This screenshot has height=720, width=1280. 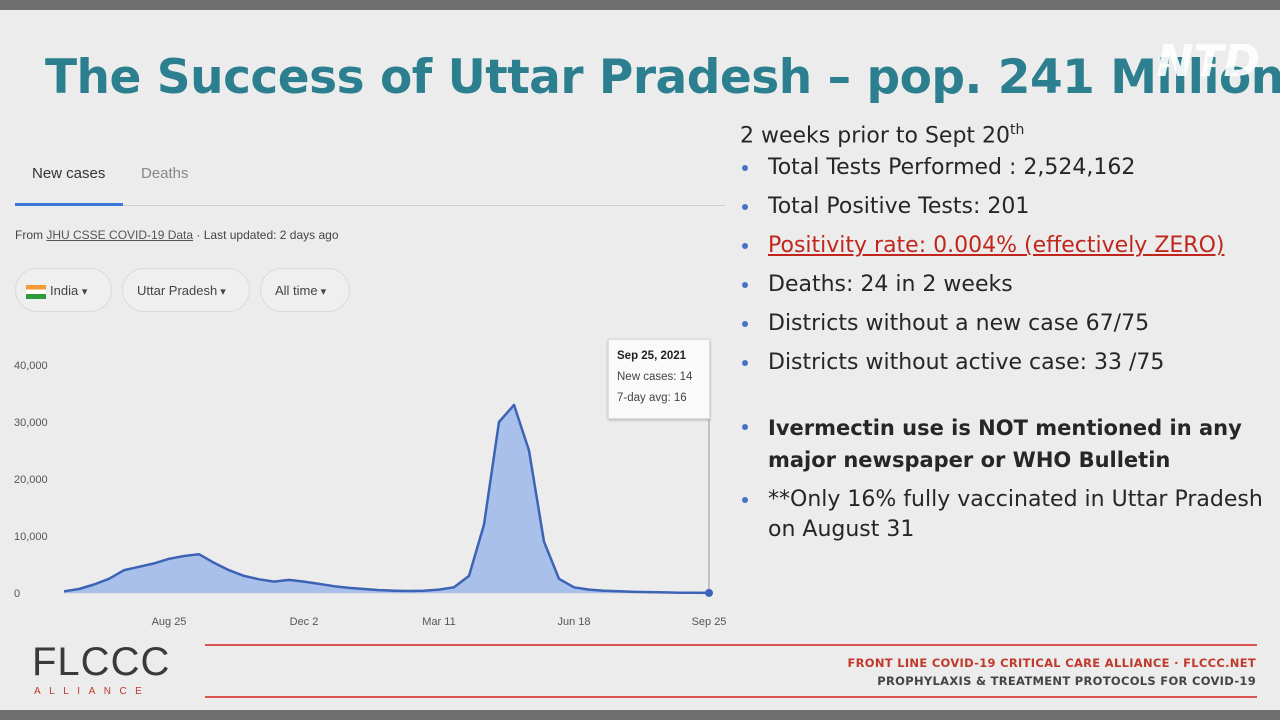 What do you see at coordinates (424, 205) in the screenshot?
I see `divider` at bounding box center [424, 205].